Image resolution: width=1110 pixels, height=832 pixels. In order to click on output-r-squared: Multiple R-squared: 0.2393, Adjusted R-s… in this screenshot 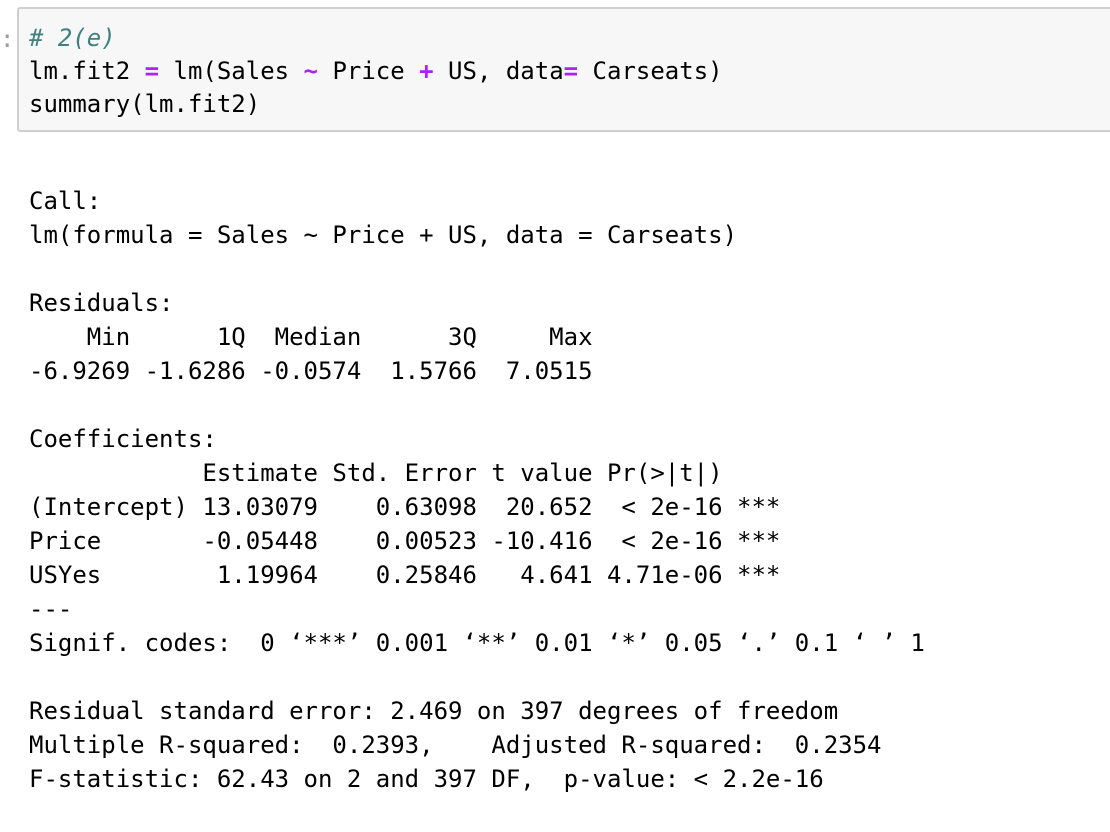, I will do `click(462, 745)`.